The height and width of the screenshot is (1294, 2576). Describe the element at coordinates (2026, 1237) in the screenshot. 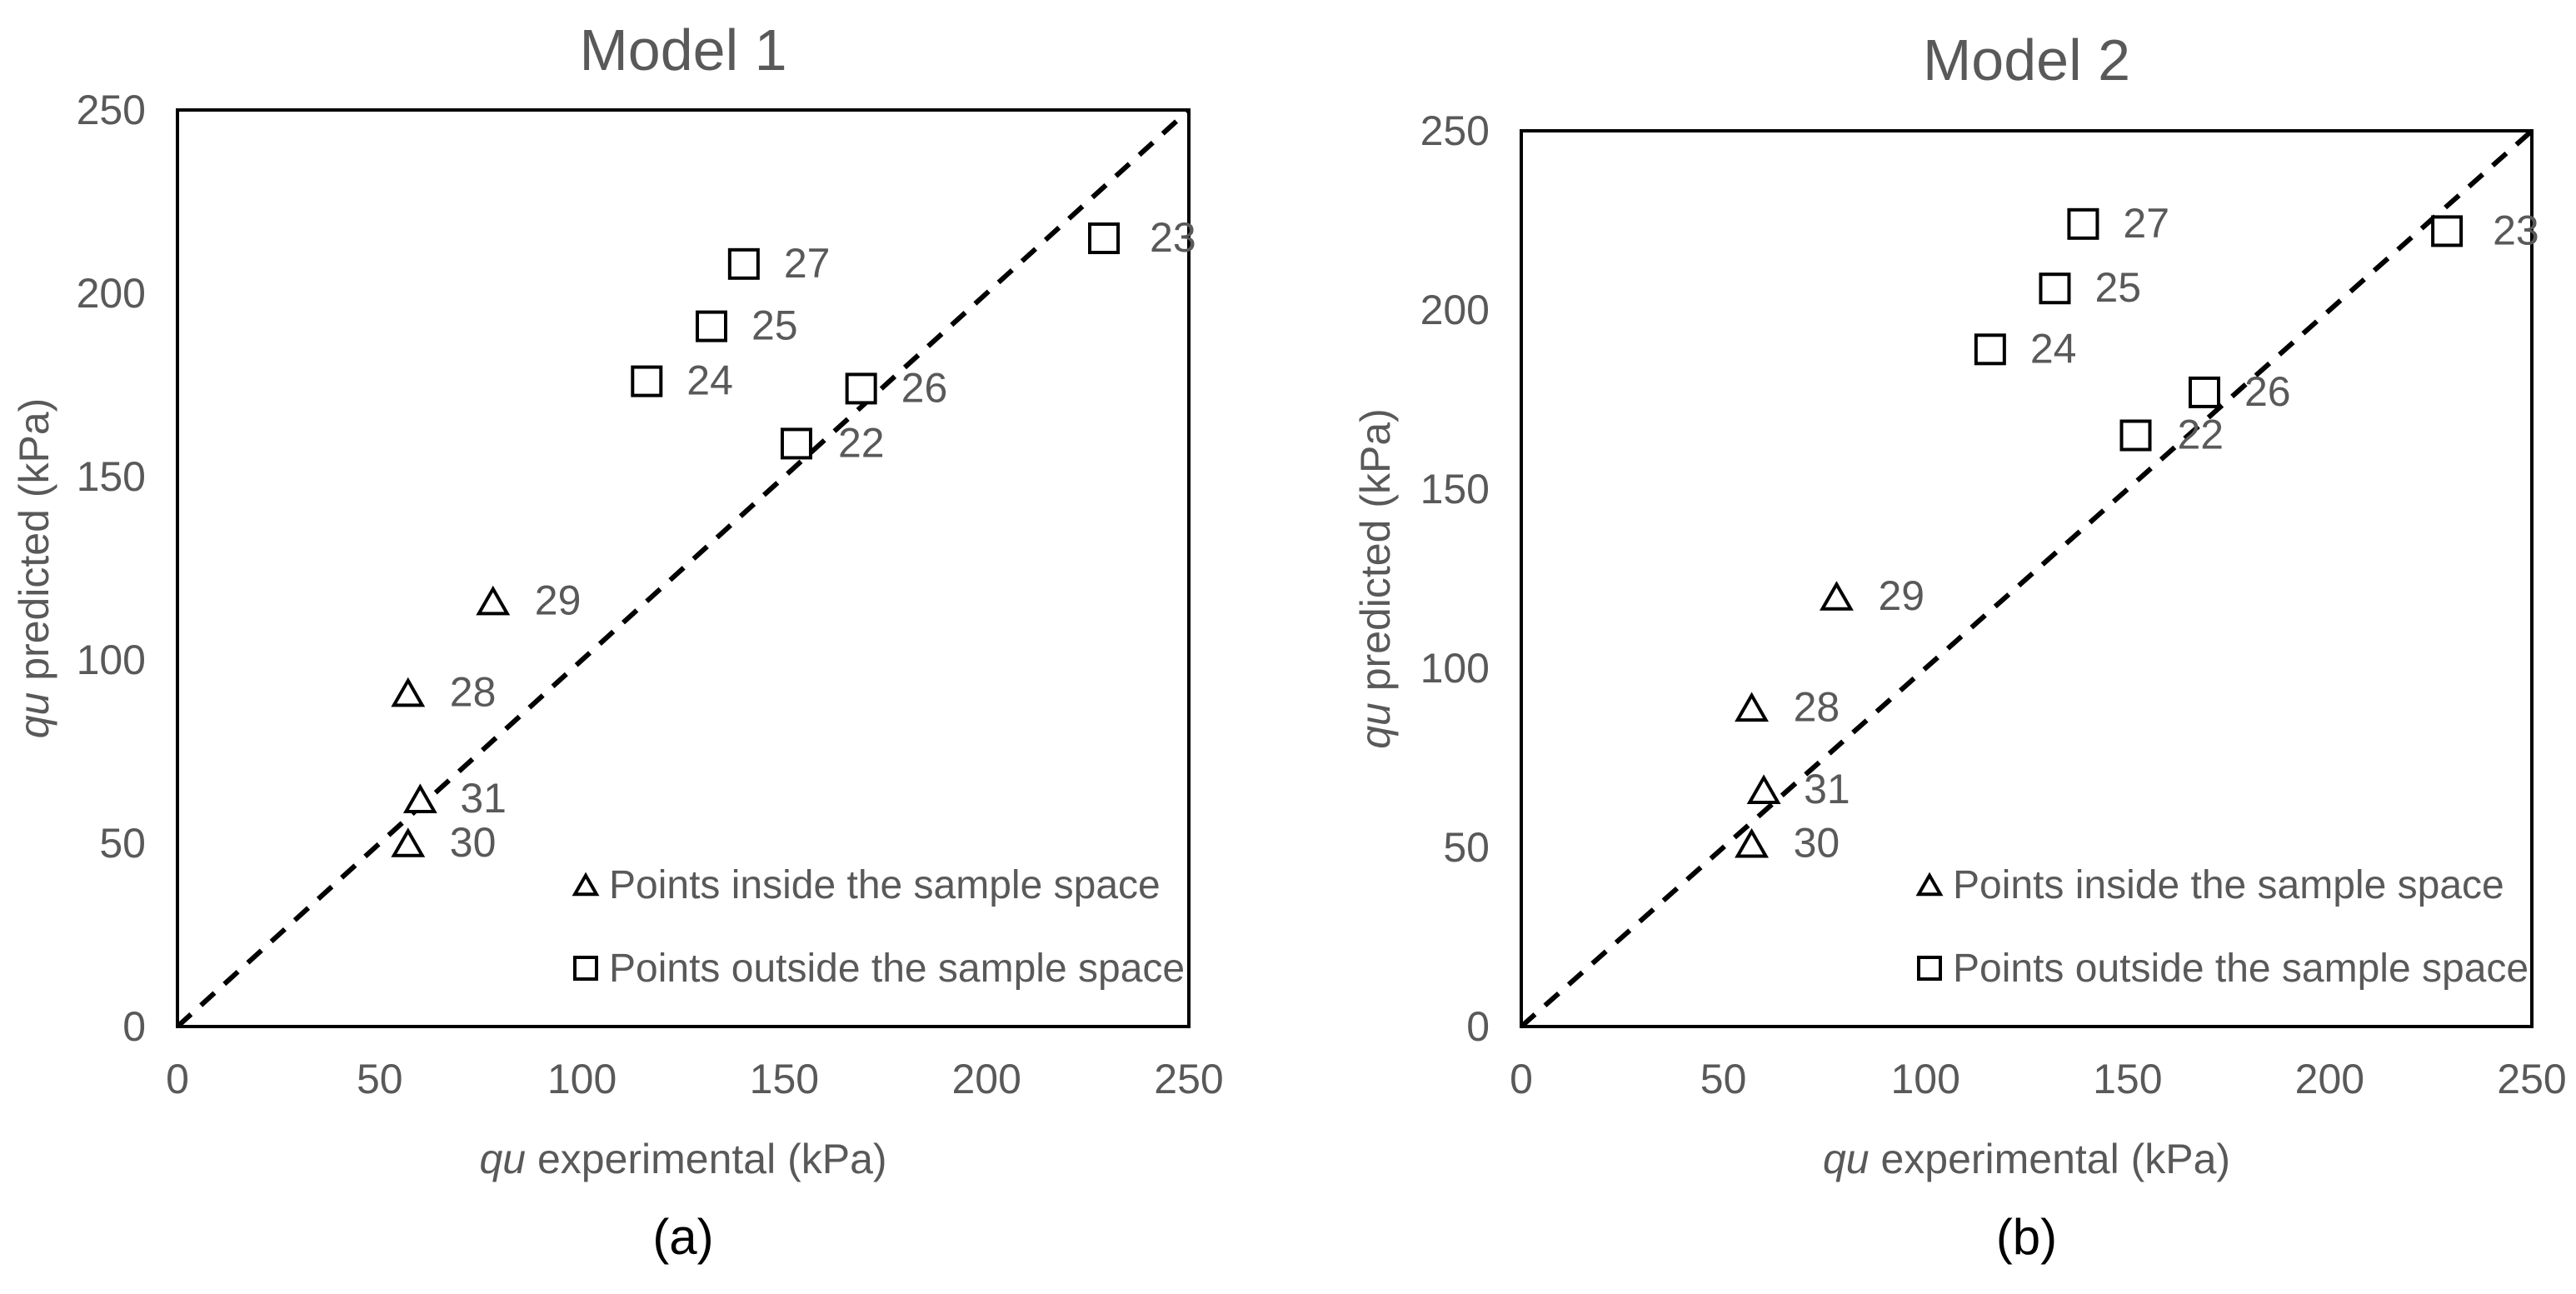

I see `panel-caption: (b)` at that location.